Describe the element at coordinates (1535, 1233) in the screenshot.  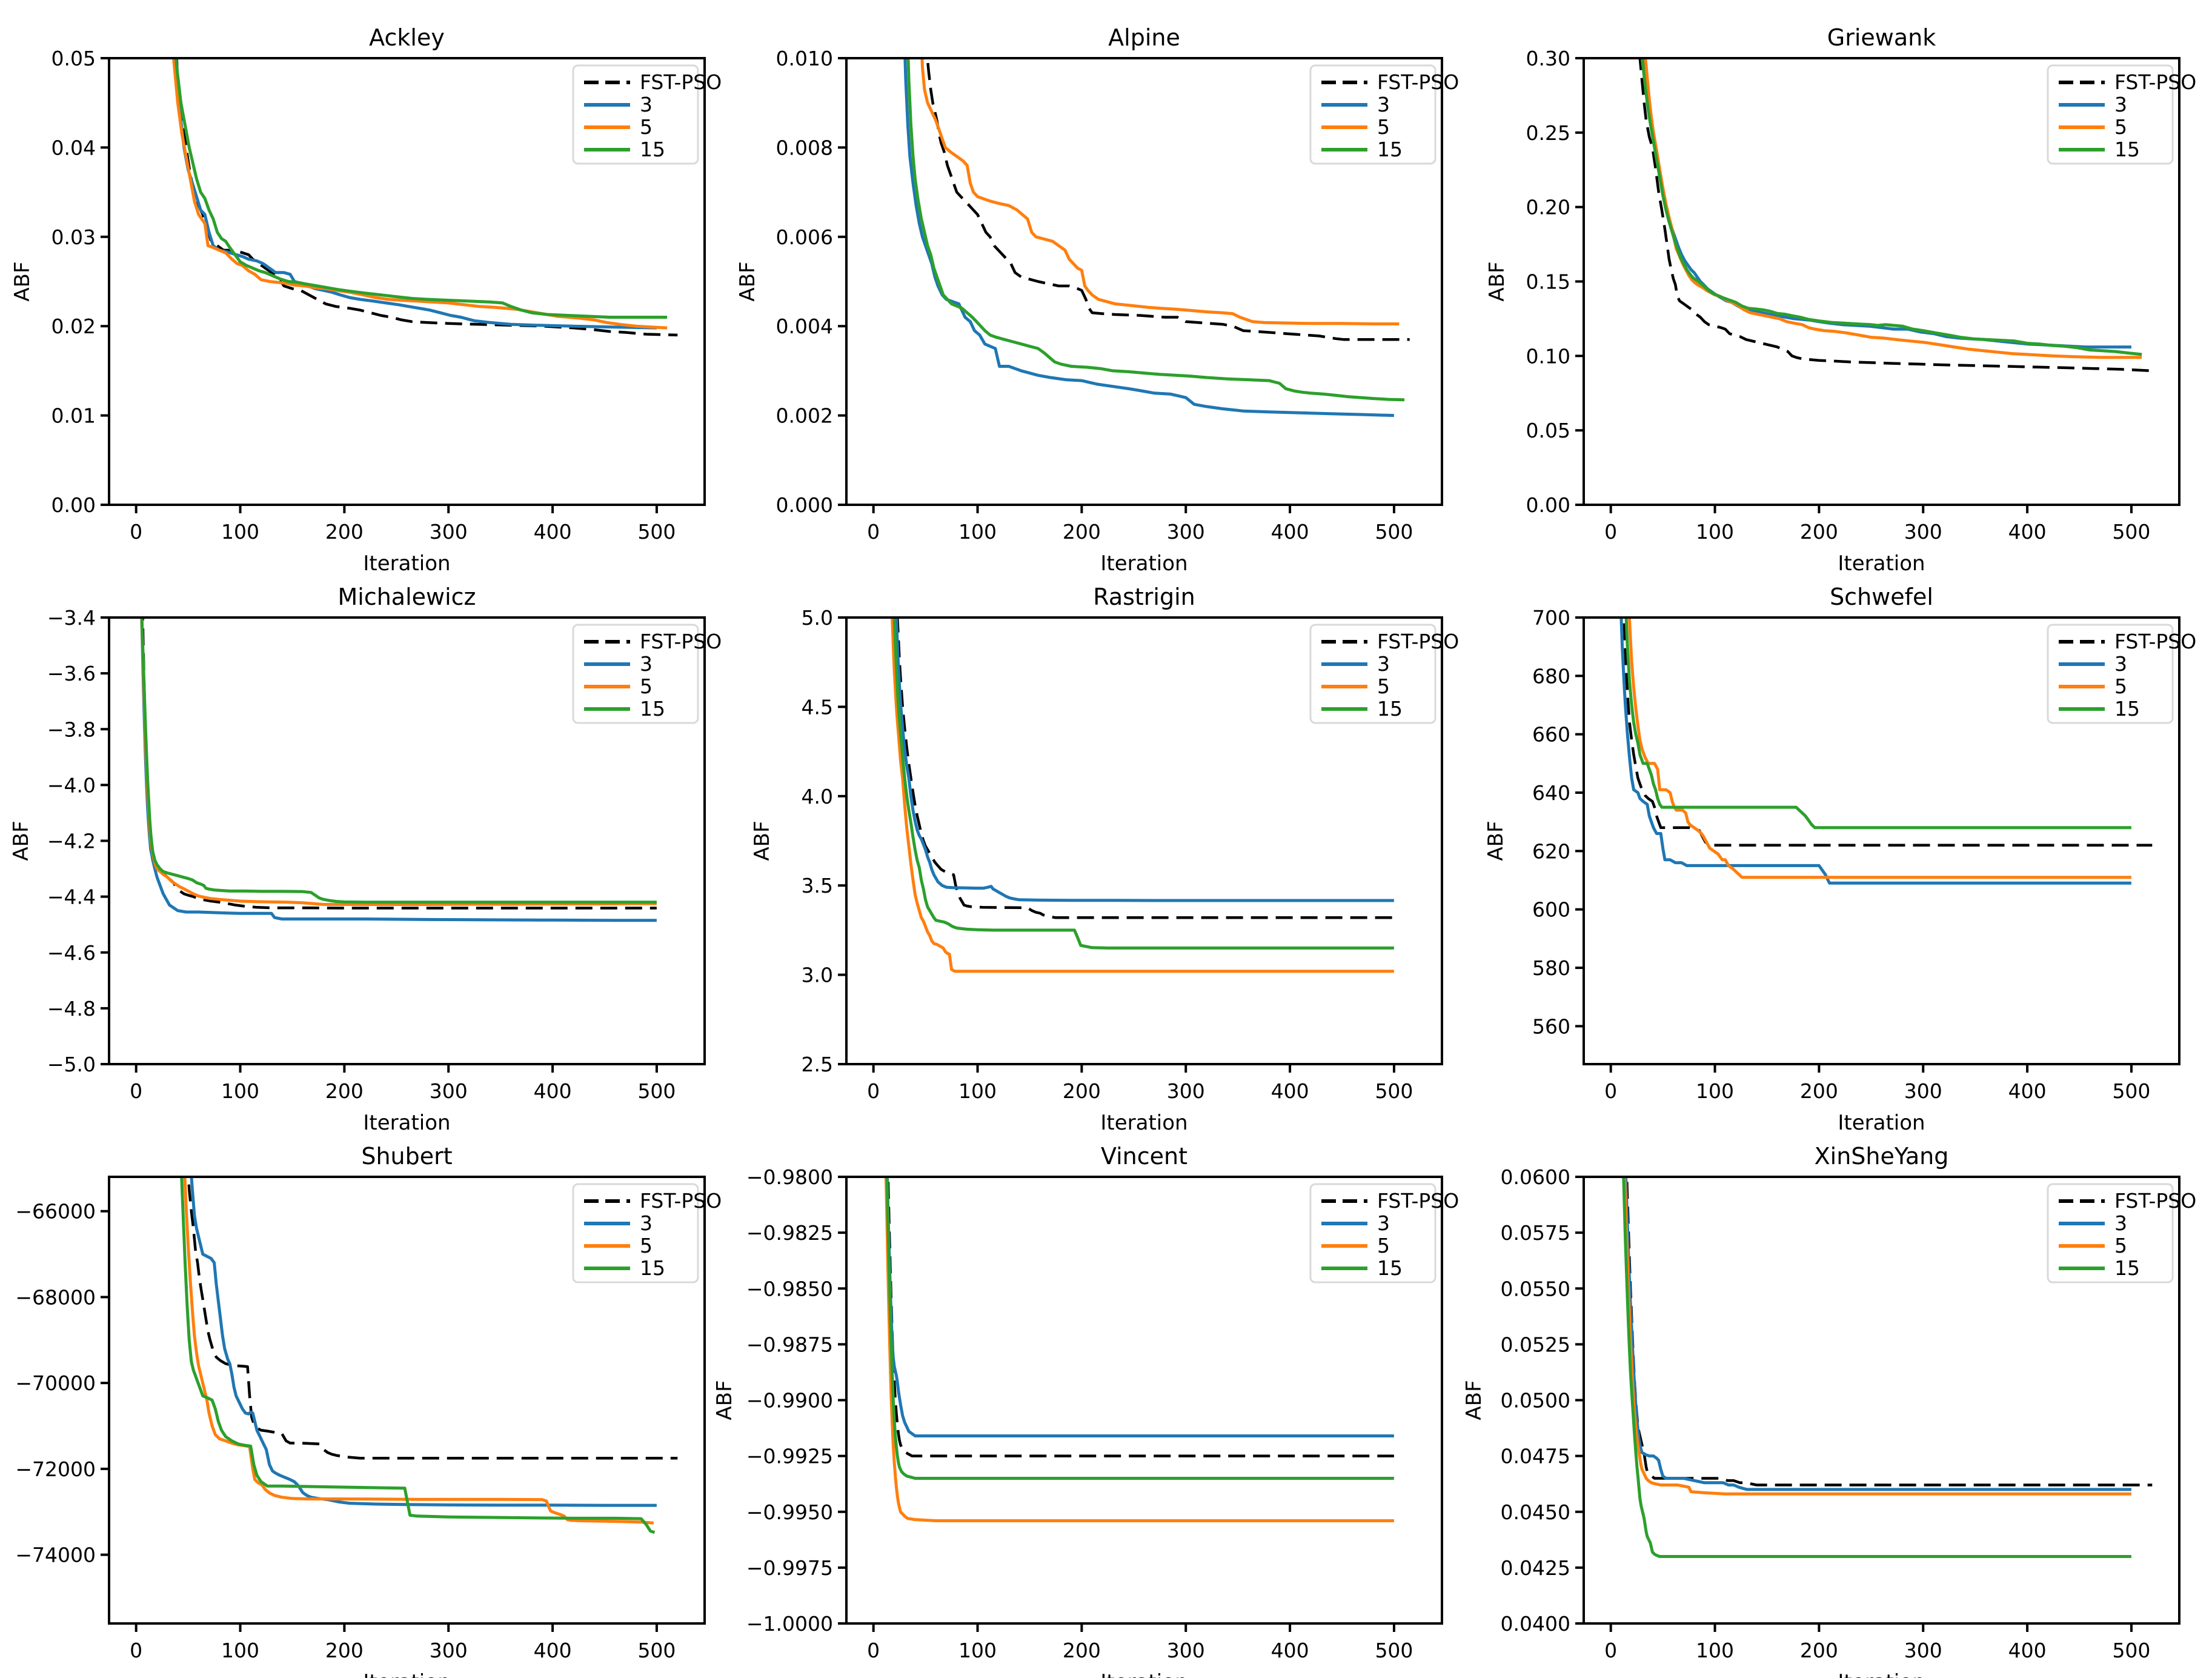
I see `y-tick-label: 0.0575` at that location.